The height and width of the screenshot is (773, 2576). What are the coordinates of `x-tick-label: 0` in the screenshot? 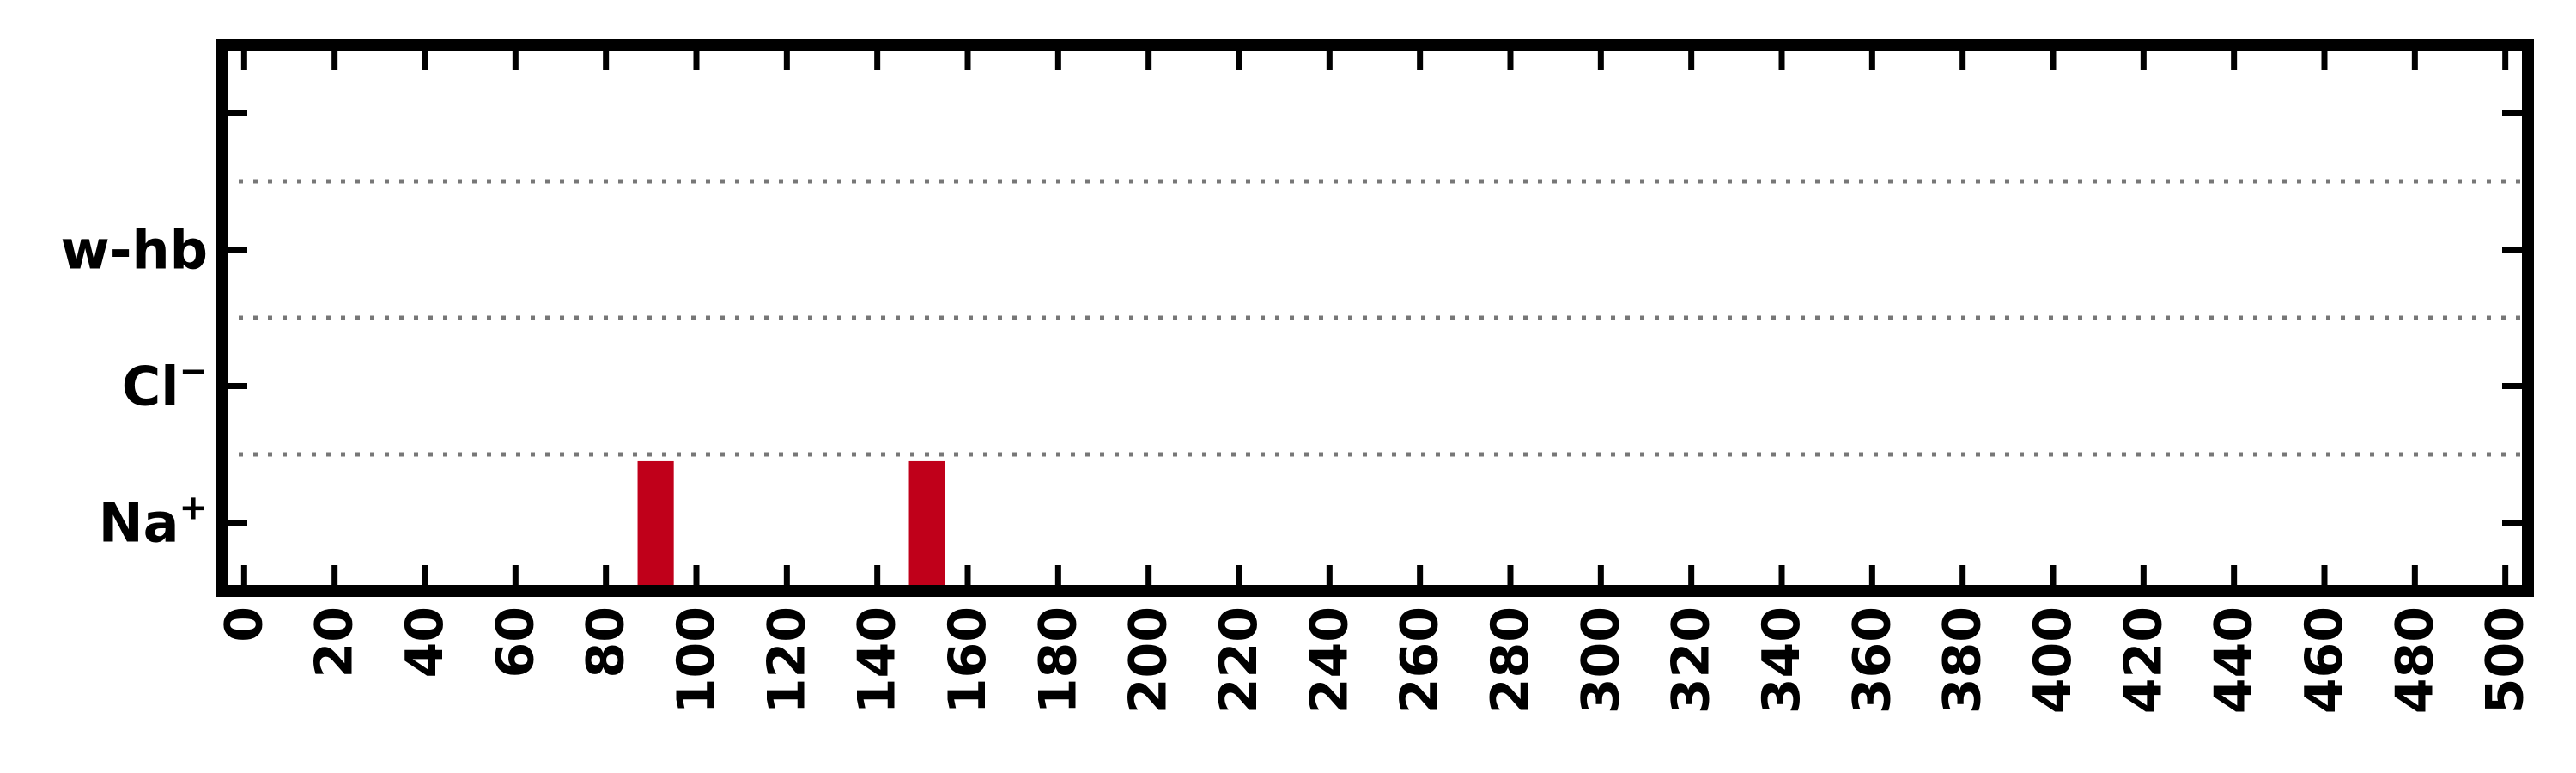 It's located at (244, 624).